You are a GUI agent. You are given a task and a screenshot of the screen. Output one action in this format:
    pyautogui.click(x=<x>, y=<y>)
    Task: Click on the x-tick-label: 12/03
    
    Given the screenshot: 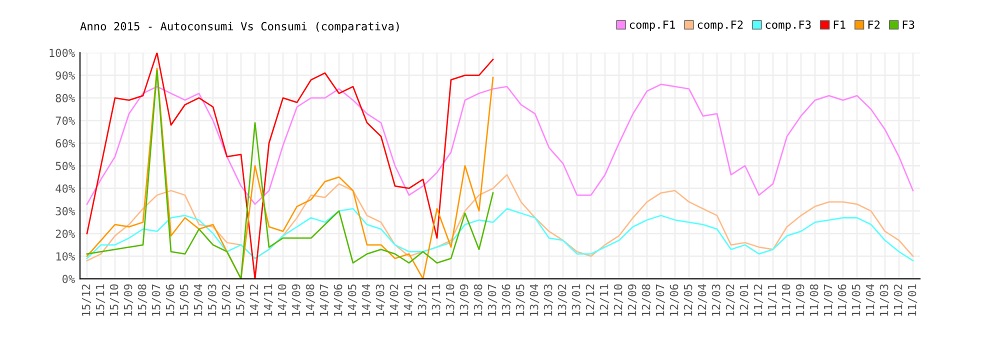 What is the action you would take?
    pyautogui.click(x=717, y=300)
    